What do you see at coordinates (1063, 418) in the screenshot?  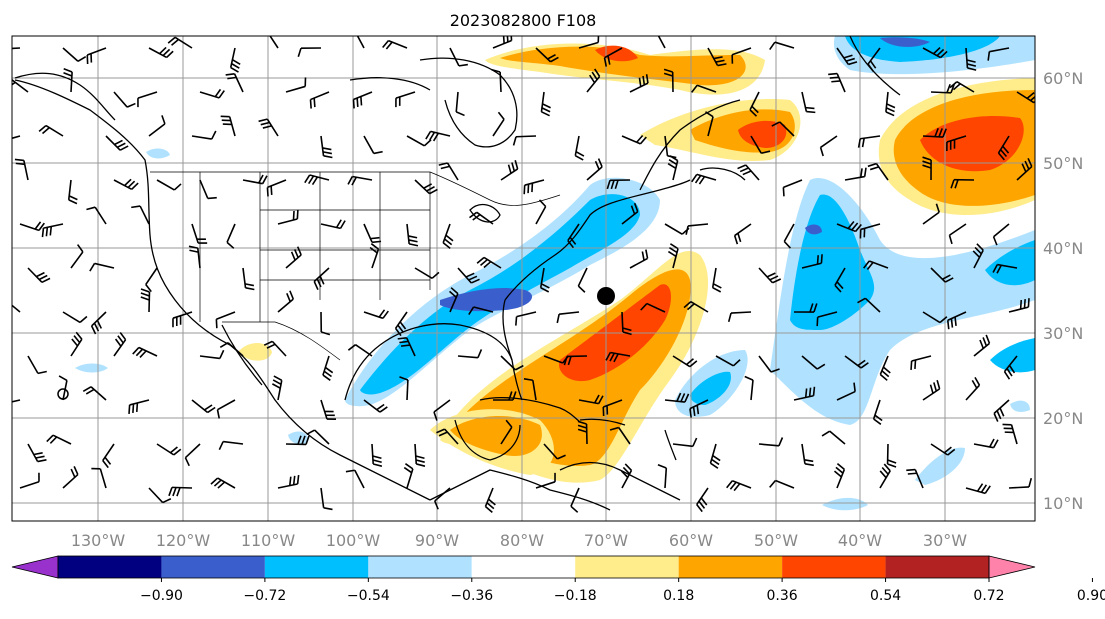 I see `latitude-label: 20°N` at bounding box center [1063, 418].